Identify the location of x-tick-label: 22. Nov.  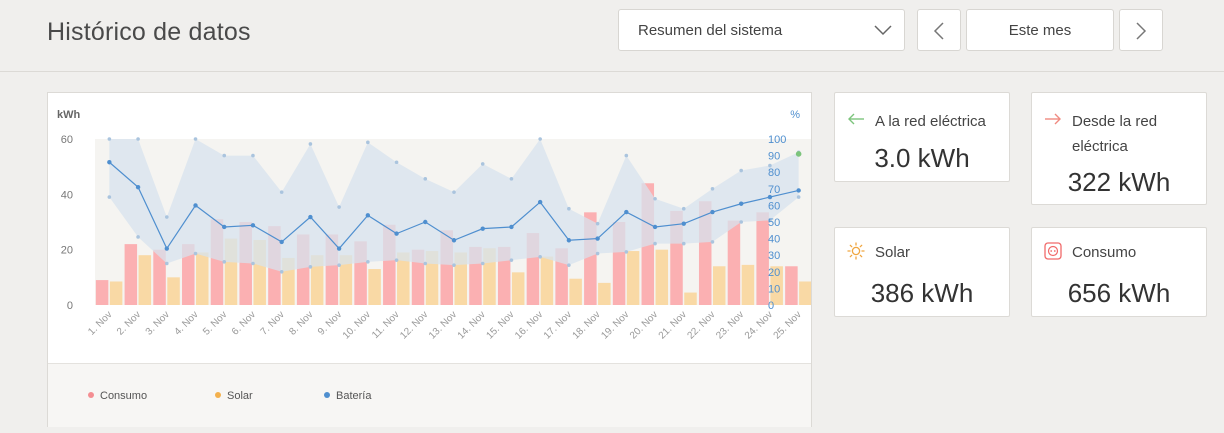
(701, 325).